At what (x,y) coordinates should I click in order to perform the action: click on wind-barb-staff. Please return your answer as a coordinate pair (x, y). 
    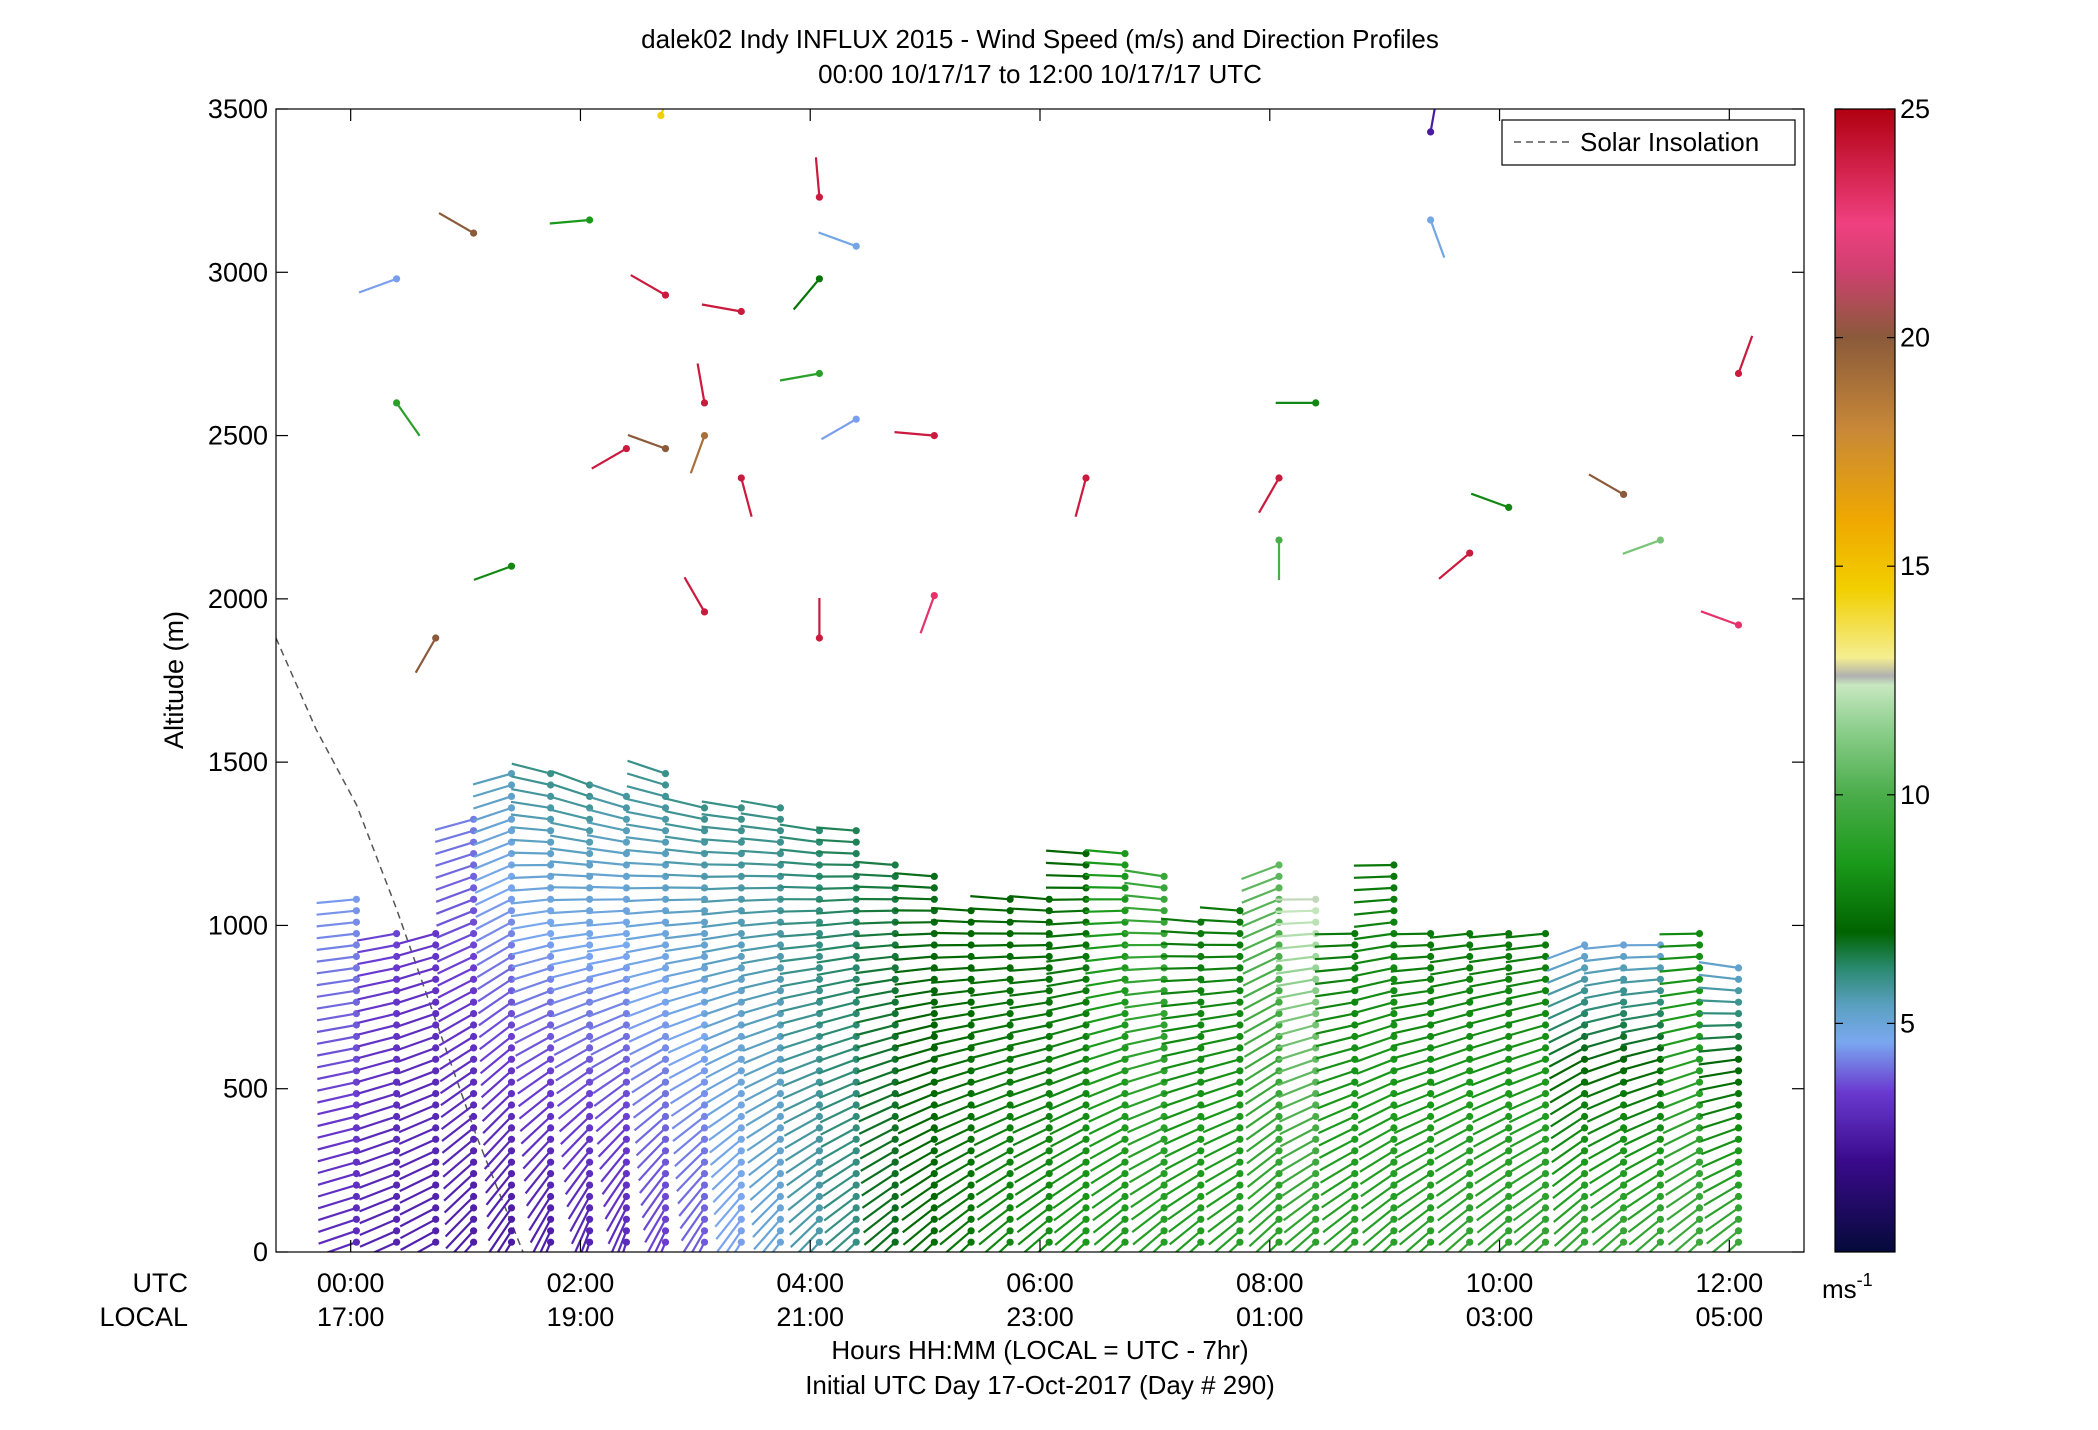
    Looking at the image, I should click on (1105, 887).